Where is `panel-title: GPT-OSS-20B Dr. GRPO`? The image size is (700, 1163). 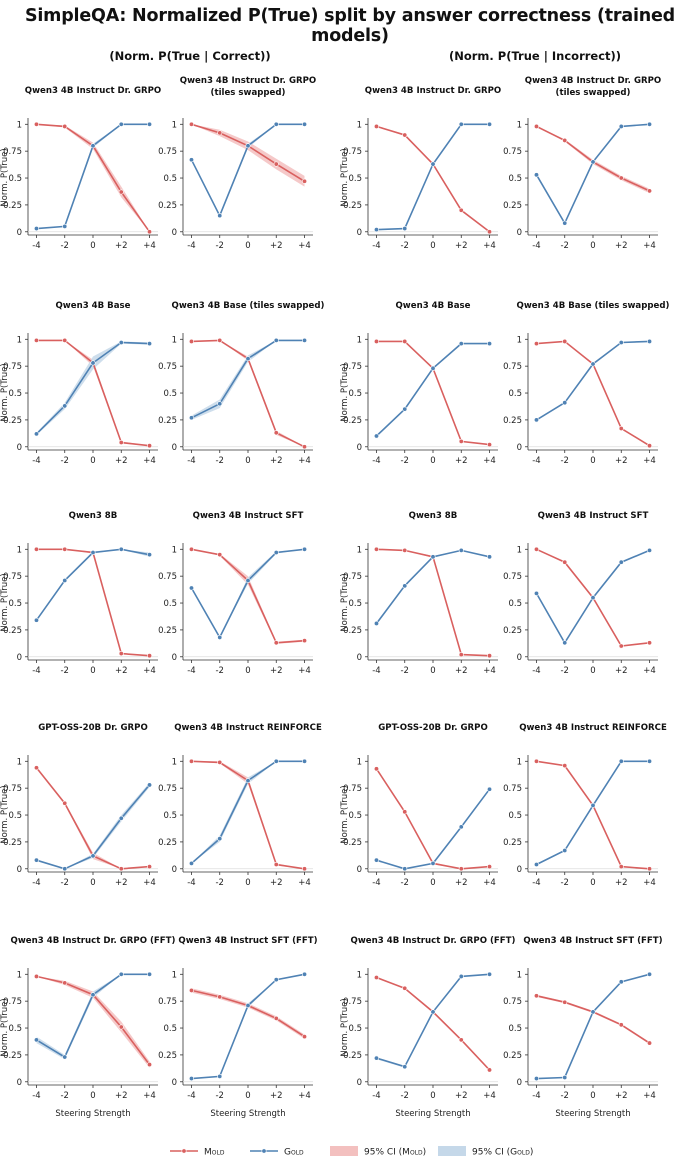 panel-title: GPT-OSS-20B Dr. GRPO is located at coordinates (93, 728).